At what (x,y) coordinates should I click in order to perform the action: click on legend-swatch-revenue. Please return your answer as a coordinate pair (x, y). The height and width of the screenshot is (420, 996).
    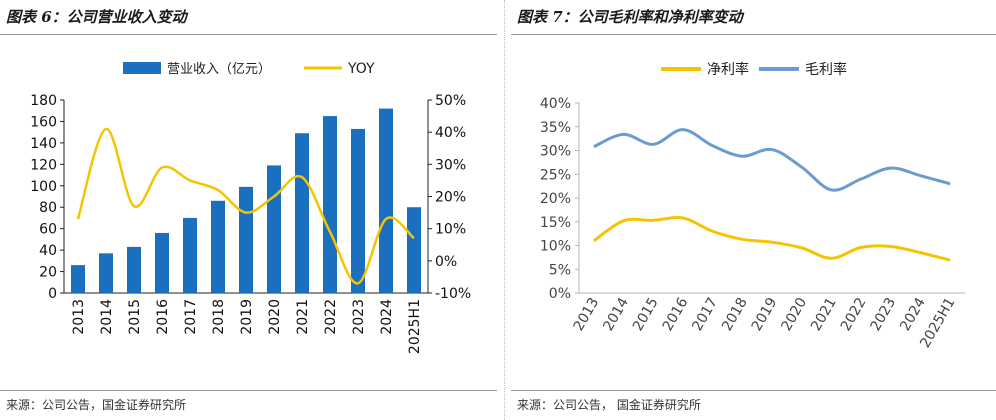
    Looking at the image, I should click on (142, 68).